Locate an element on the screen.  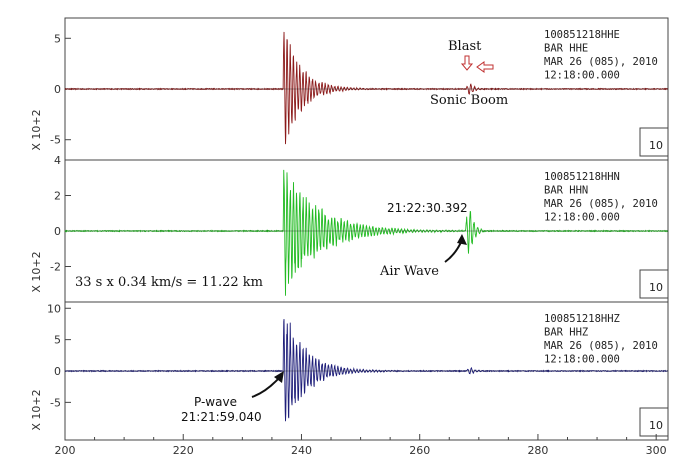
y-tick-label: 10 is located at coordinates (54, 308).